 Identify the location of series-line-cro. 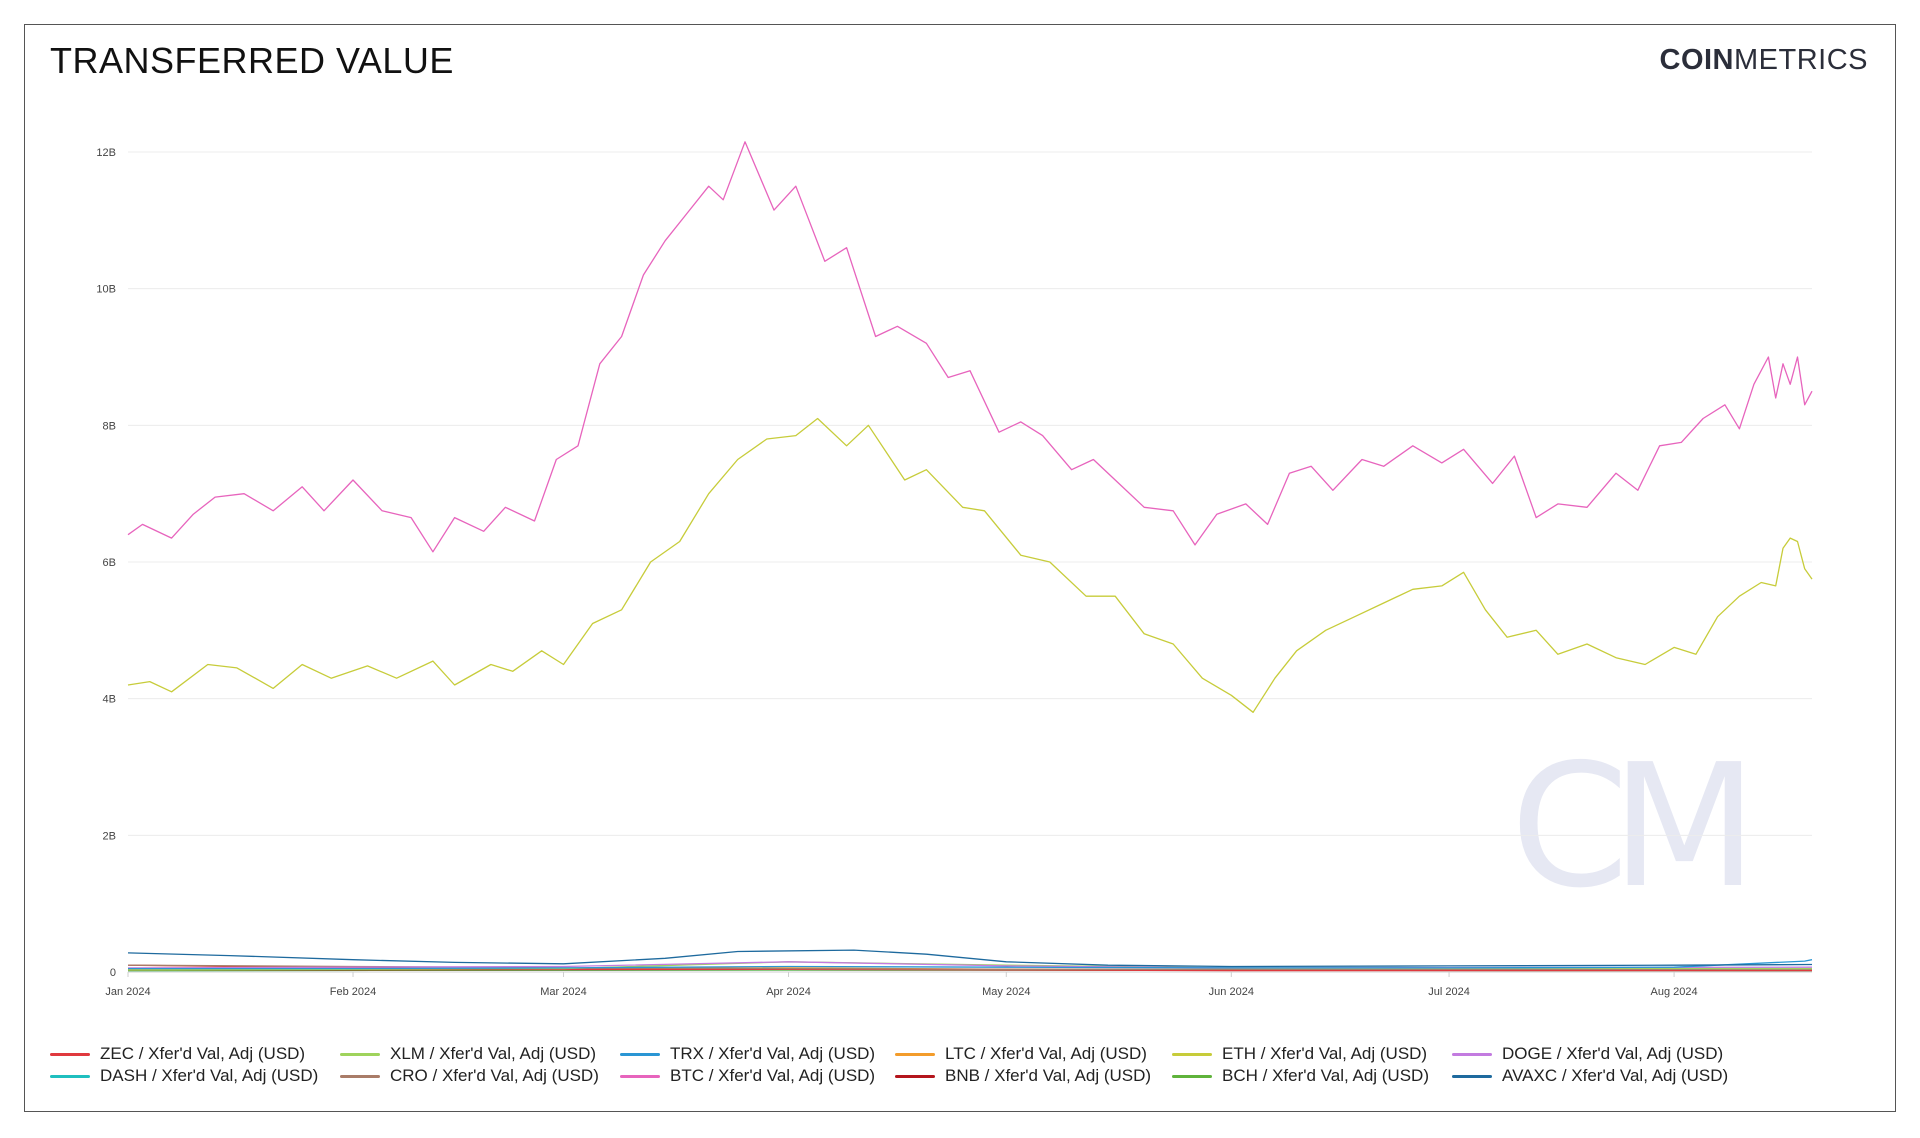
(969, 967).